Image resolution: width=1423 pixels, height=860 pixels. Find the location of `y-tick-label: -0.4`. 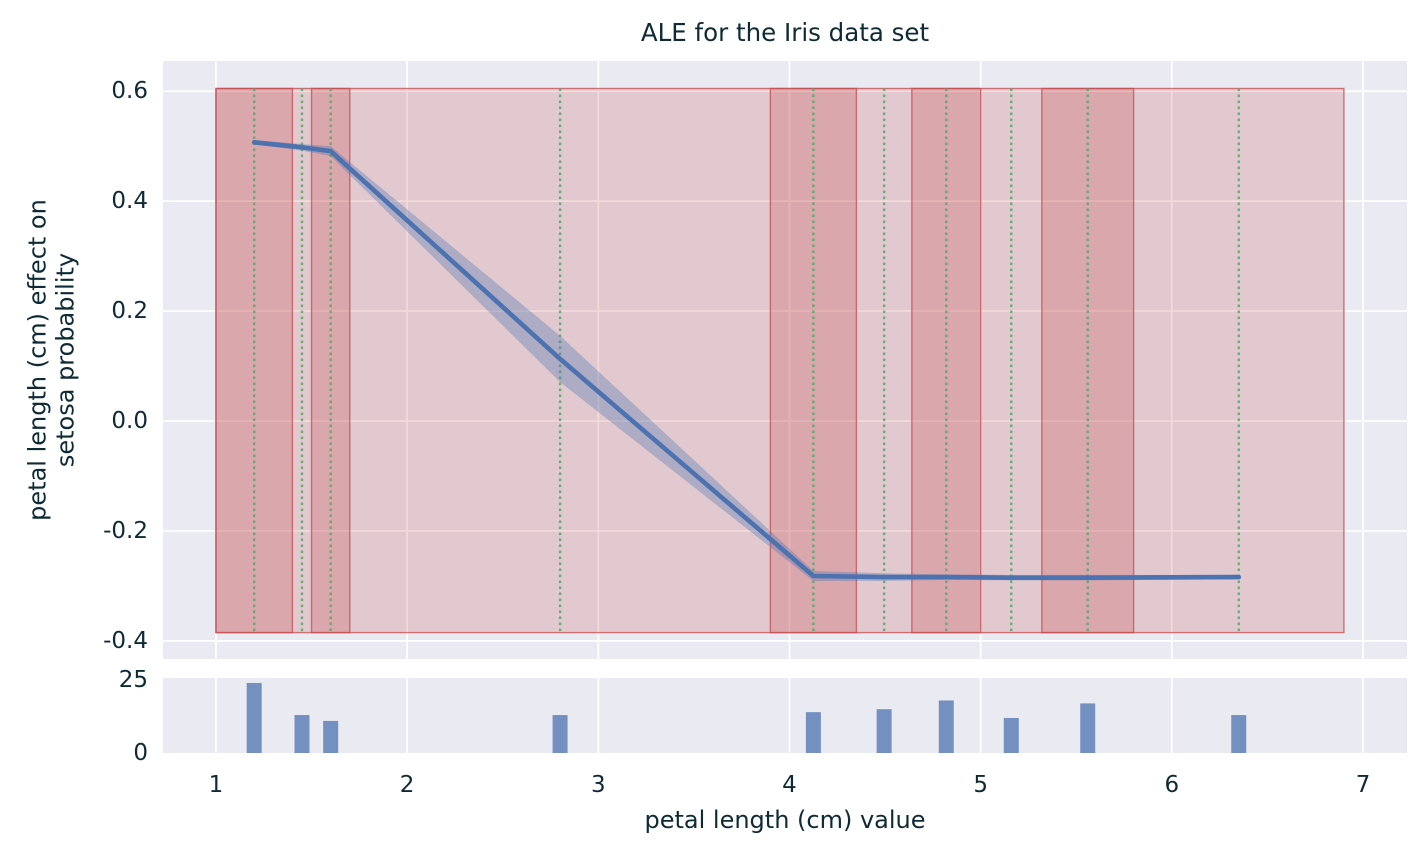

y-tick-label: -0.4 is located at coordinates (125, 640).